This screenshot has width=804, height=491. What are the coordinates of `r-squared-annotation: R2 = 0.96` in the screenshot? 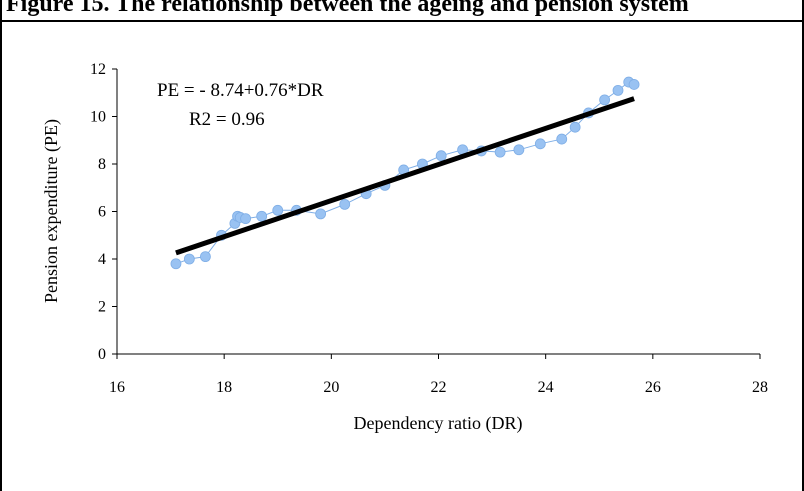 It's located at (227, 119).